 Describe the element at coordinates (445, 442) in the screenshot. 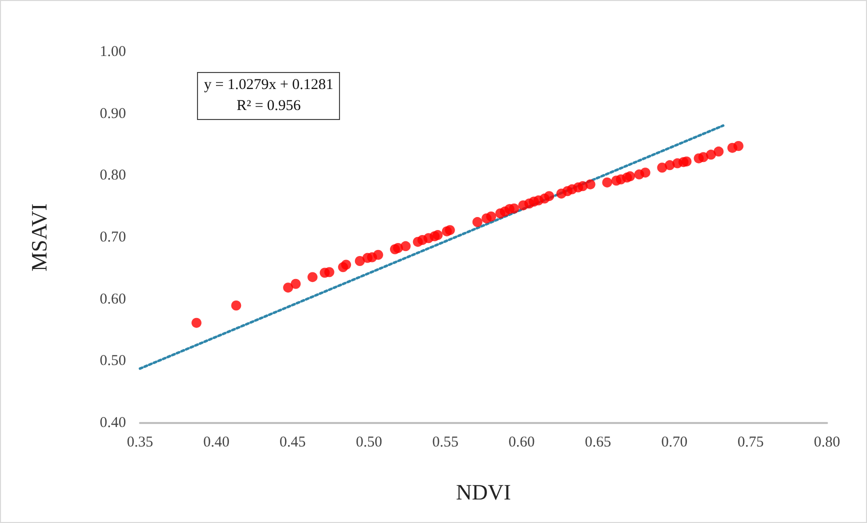

I see `x-tick-label: 0.55` at that location.